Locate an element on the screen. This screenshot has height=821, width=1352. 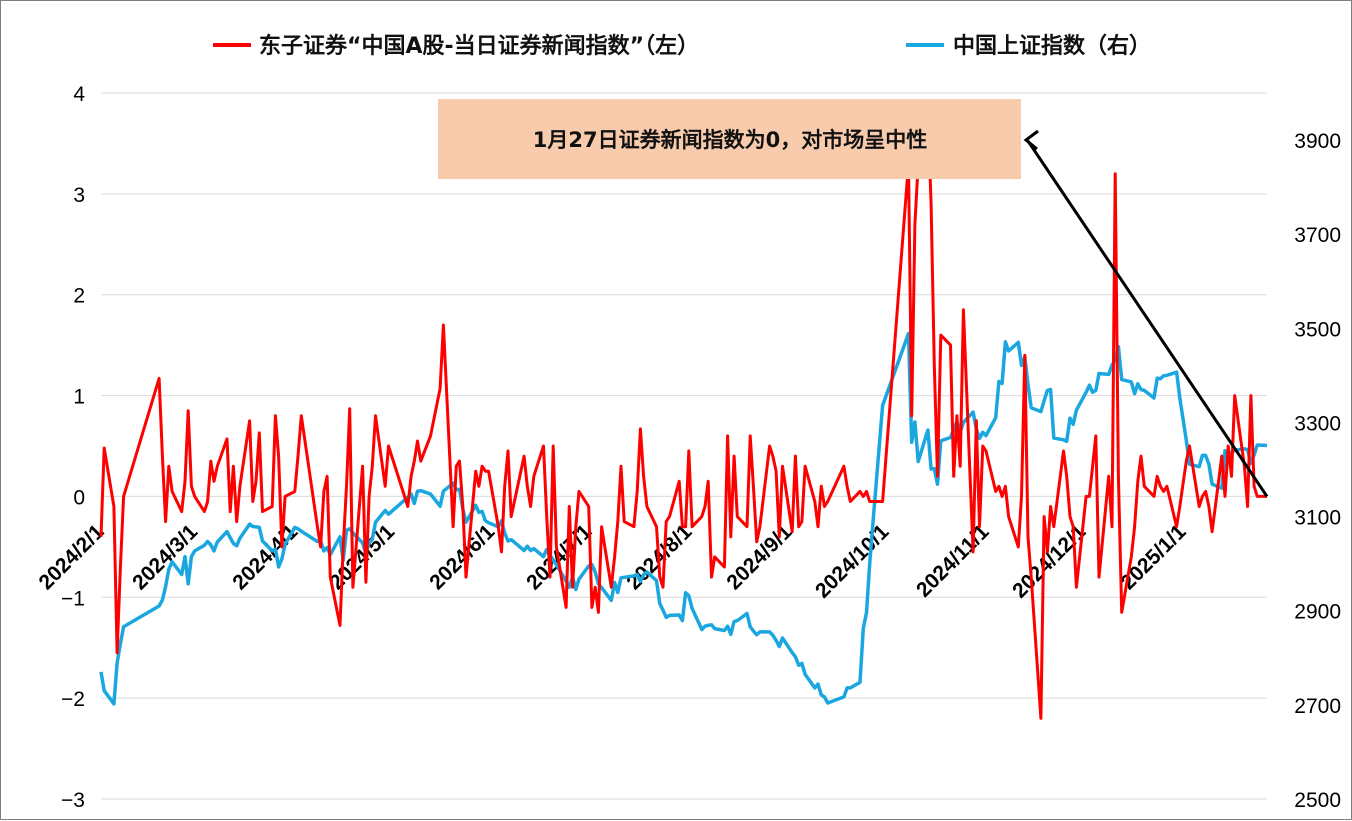
x-tick-label: 2024/2/1 is located at coordinates (71, 557).